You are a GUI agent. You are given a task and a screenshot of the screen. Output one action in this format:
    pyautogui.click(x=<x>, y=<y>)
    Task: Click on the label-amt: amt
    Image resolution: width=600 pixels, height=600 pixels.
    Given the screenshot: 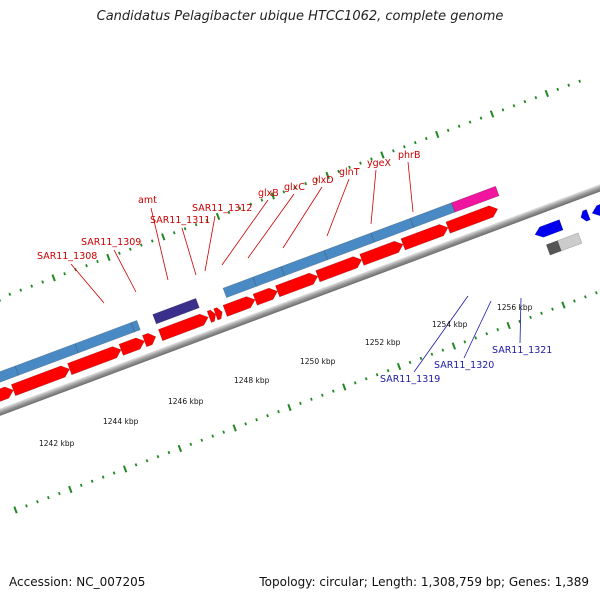 What is the action you would take?
    pyautogui.click(x=147, y=200)
    